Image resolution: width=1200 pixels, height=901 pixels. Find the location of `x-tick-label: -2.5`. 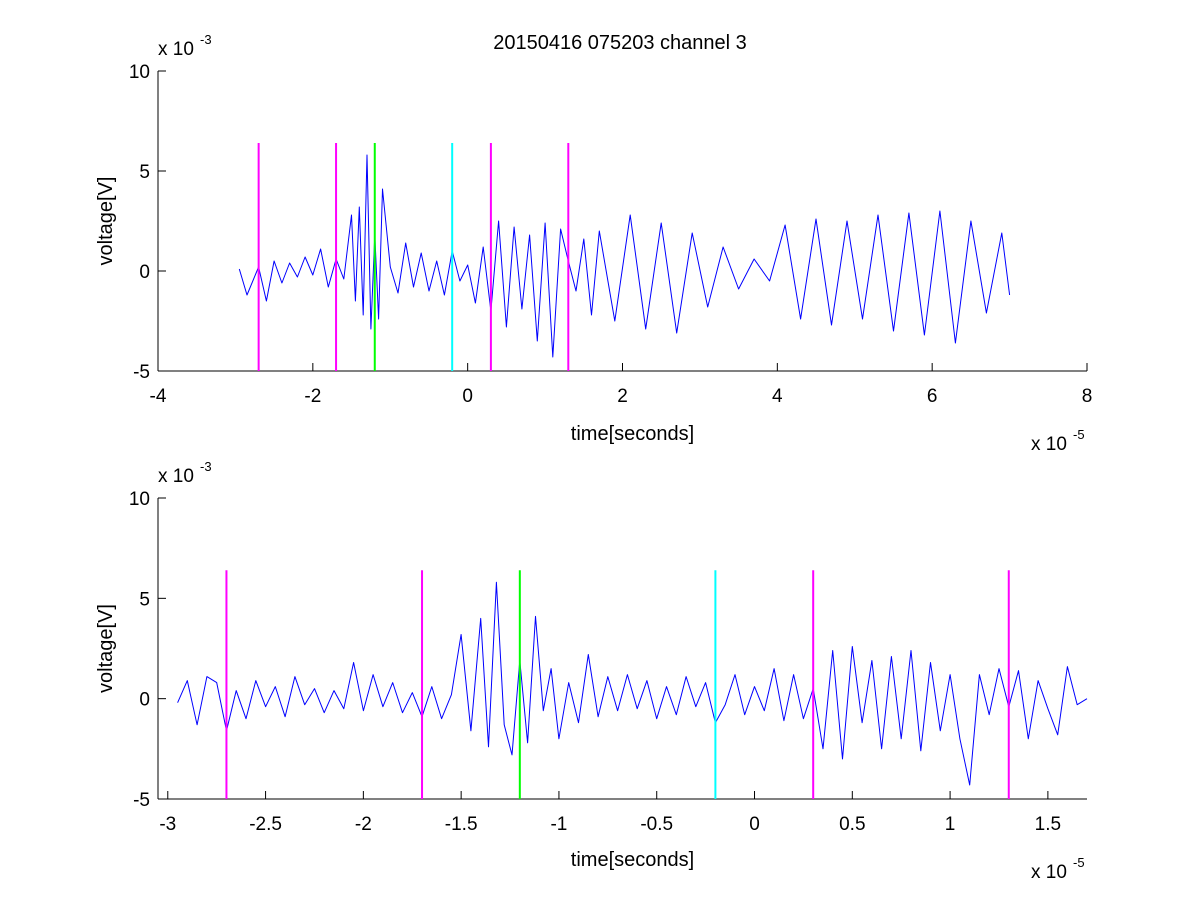

x-tick-label: -2.5 is located at coordinates (265, 824).